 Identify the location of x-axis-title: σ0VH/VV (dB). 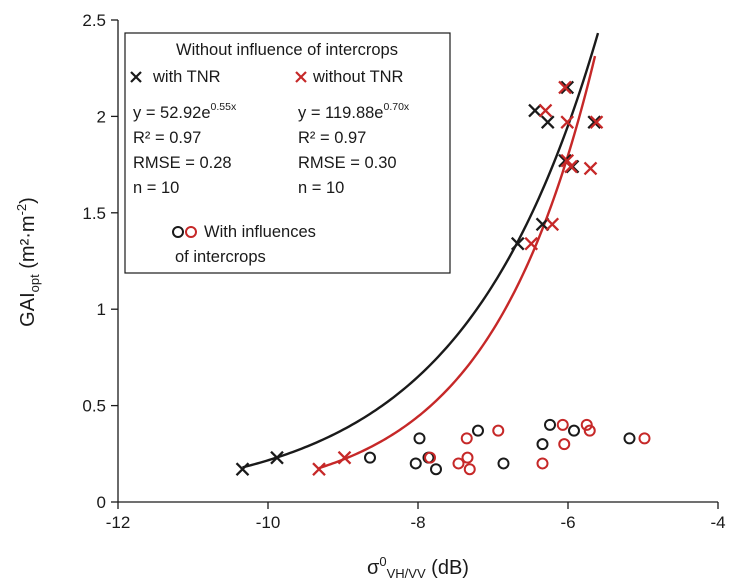
(418, 567).